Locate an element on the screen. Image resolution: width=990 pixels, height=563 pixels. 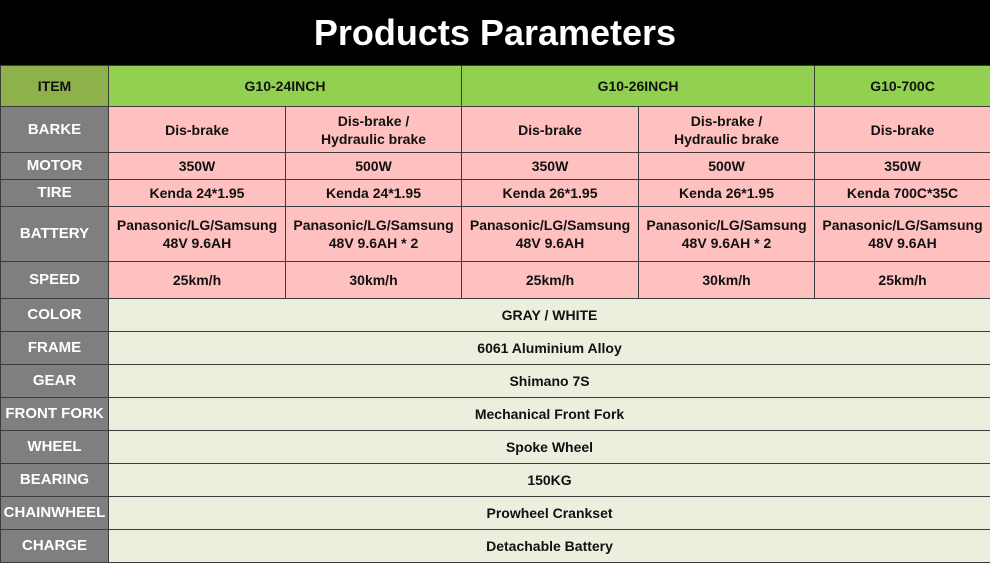
header-model-g10-700c: G10-700C is located at coordinates (902, 86).